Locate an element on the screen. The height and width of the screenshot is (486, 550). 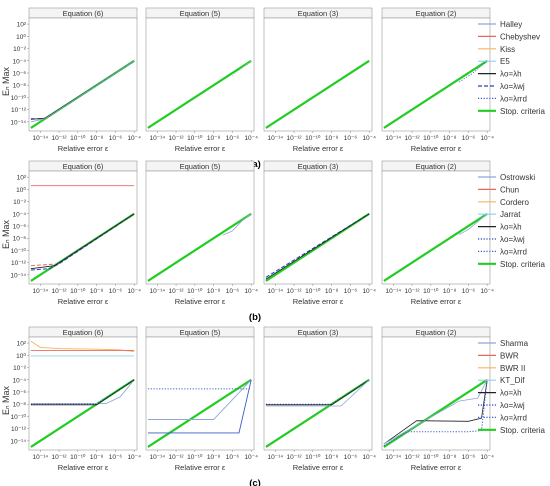
legend-label: λo=λh is located at coordinates (511, 393).